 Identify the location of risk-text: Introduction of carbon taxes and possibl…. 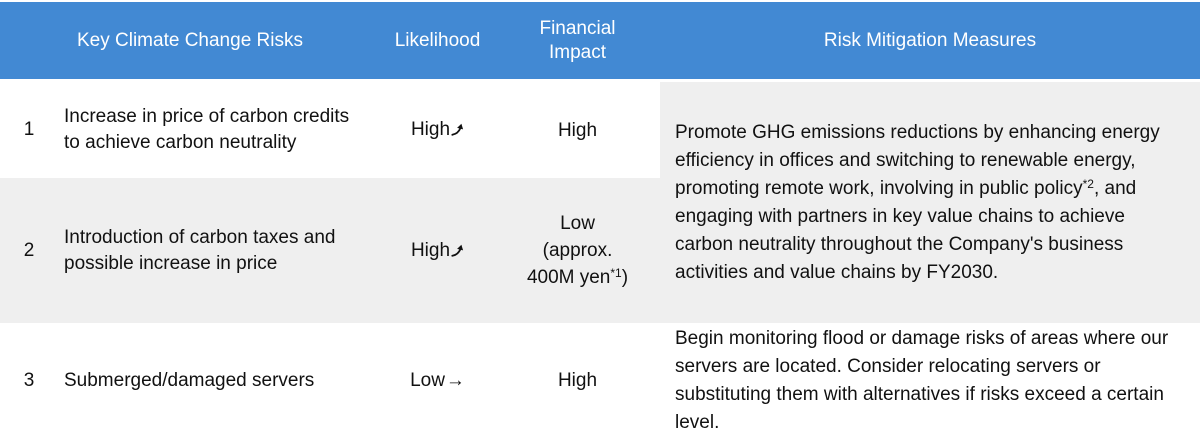
(200, 250).